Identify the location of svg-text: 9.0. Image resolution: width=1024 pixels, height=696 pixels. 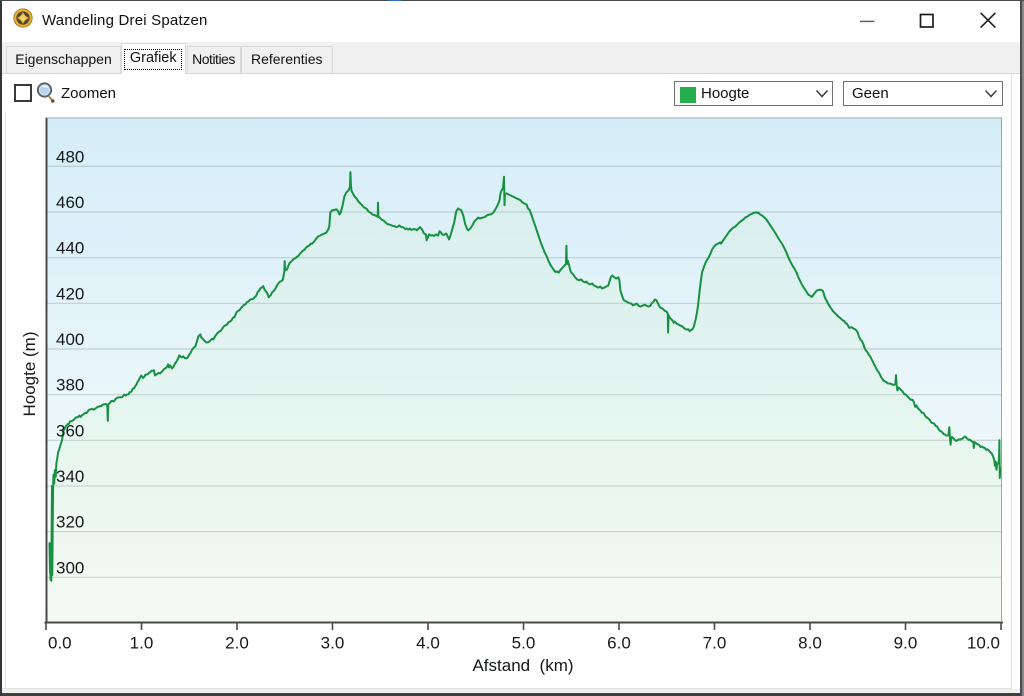
(906, 643).